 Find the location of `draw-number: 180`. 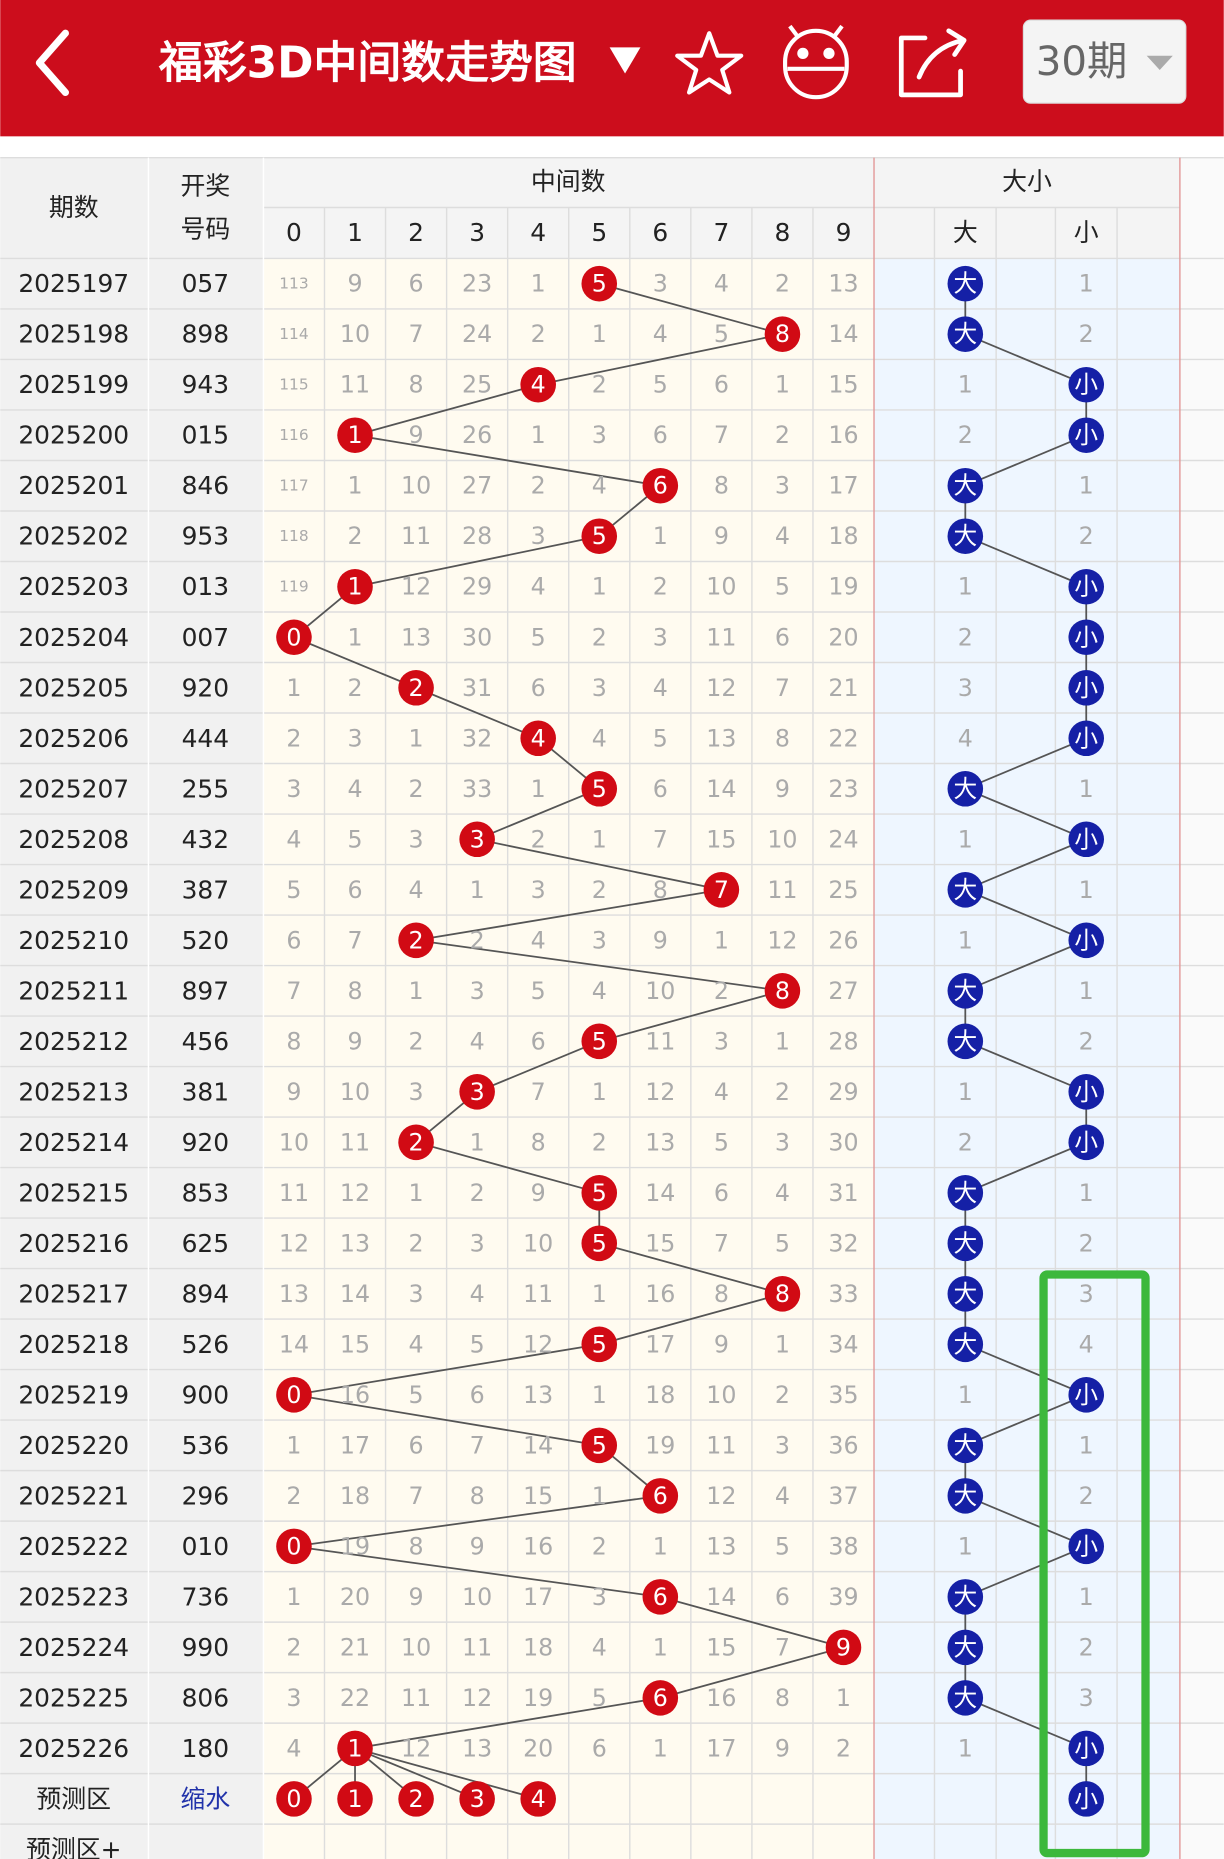

draw-number: 180 is located at coordinates (205, 1748).